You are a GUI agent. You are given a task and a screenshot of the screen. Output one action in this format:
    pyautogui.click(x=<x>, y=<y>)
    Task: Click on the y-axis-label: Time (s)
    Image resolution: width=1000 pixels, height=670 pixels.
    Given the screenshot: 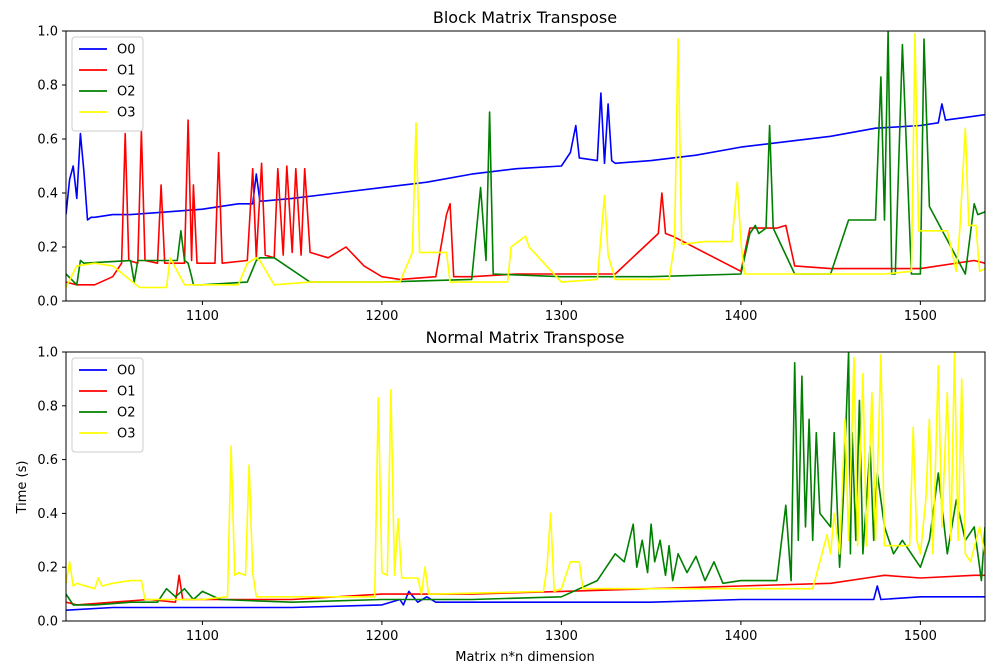 What is the action you would take?
    pyautogui.click(x=22, y=488)
    